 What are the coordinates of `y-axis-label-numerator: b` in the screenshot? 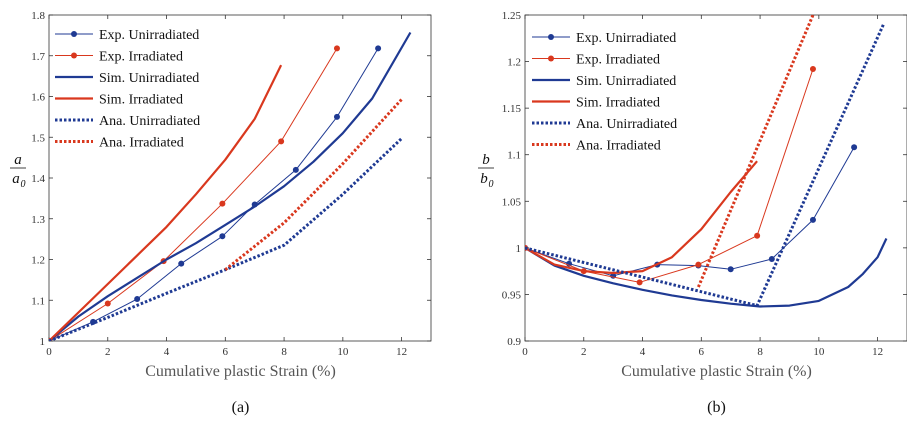 It's located at (486, 160).